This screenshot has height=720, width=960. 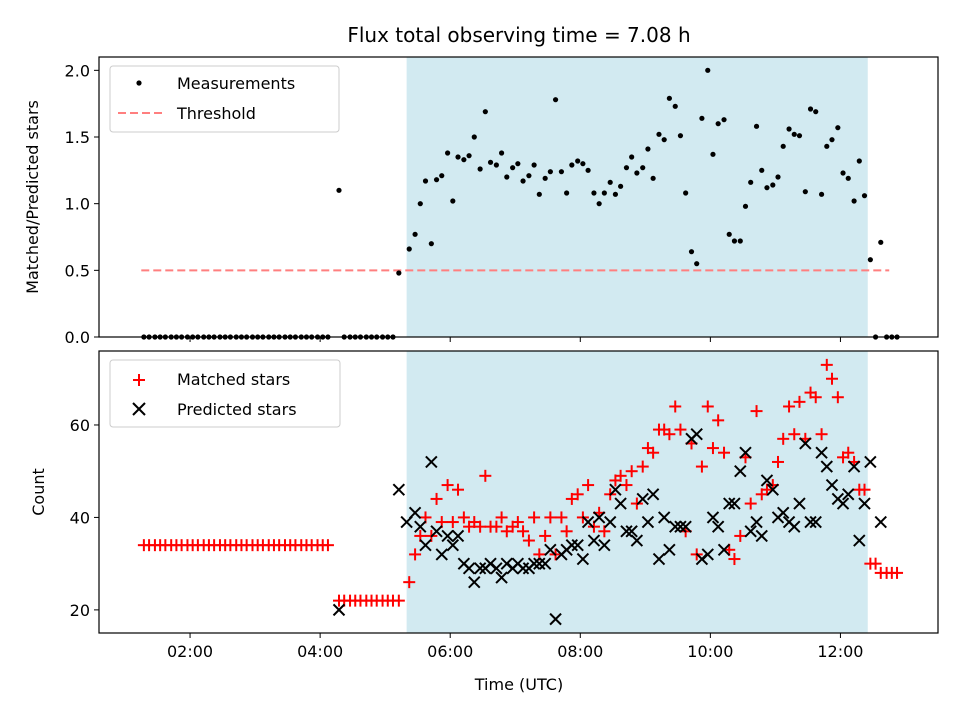 What do you see at coordinates (139, 380) in the screenshot?
I see `legend-marker-matched` at bounding box center [139, 380].